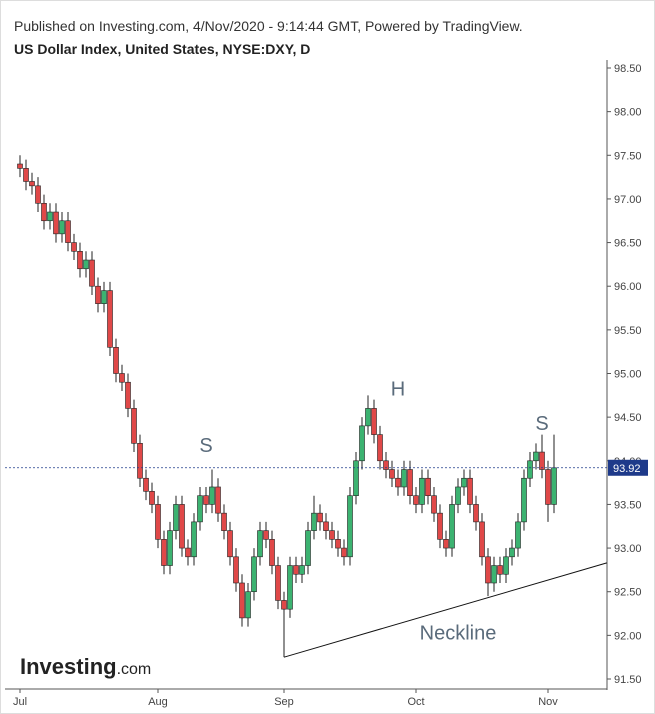 The image size is (655, 714). Describe the element at coordinates (628, 331) in the screenshot. I see `y-tick-label: 95.50` at that location.